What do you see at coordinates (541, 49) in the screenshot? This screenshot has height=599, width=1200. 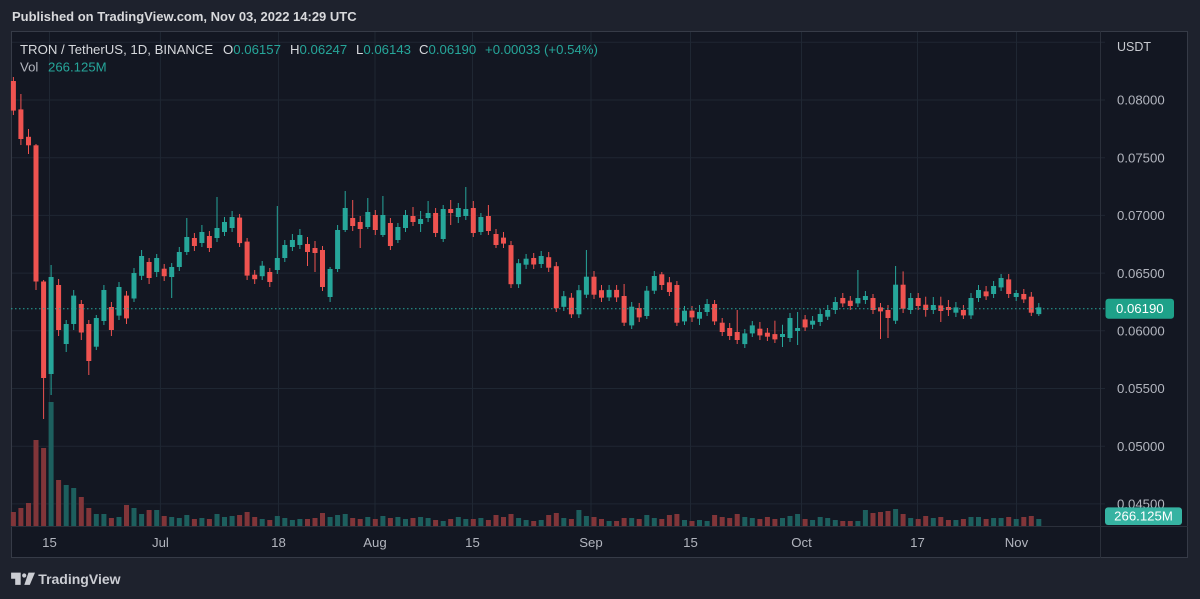 I see `svg-text: +0.00033 (+0.54%)` at bounding box center [541, 49].